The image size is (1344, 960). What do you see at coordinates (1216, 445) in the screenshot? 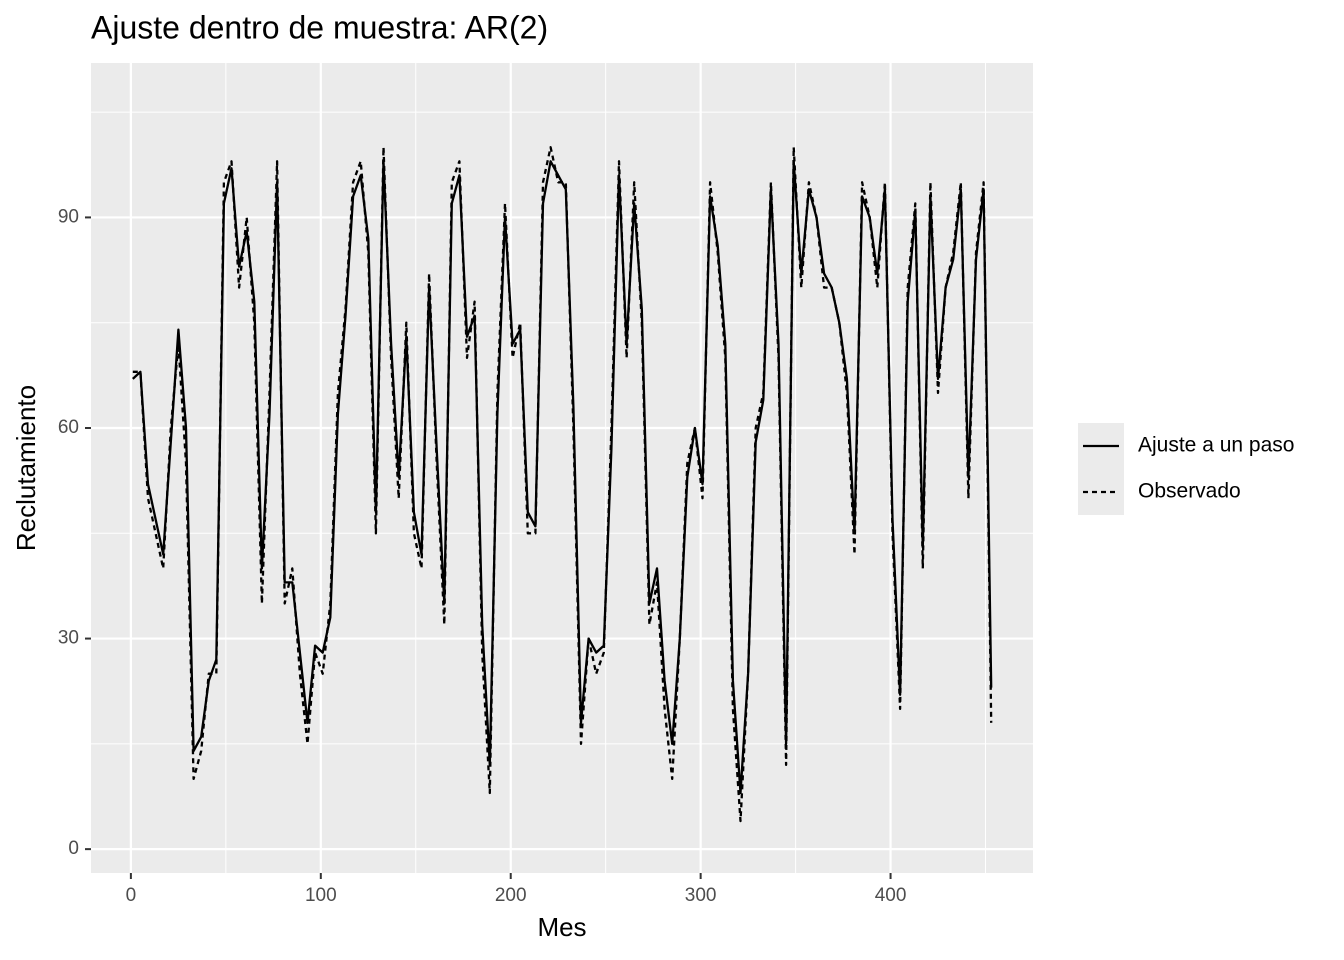
I see `legend-label: Ajuste a un paso` at bounding box center [1216, 445].